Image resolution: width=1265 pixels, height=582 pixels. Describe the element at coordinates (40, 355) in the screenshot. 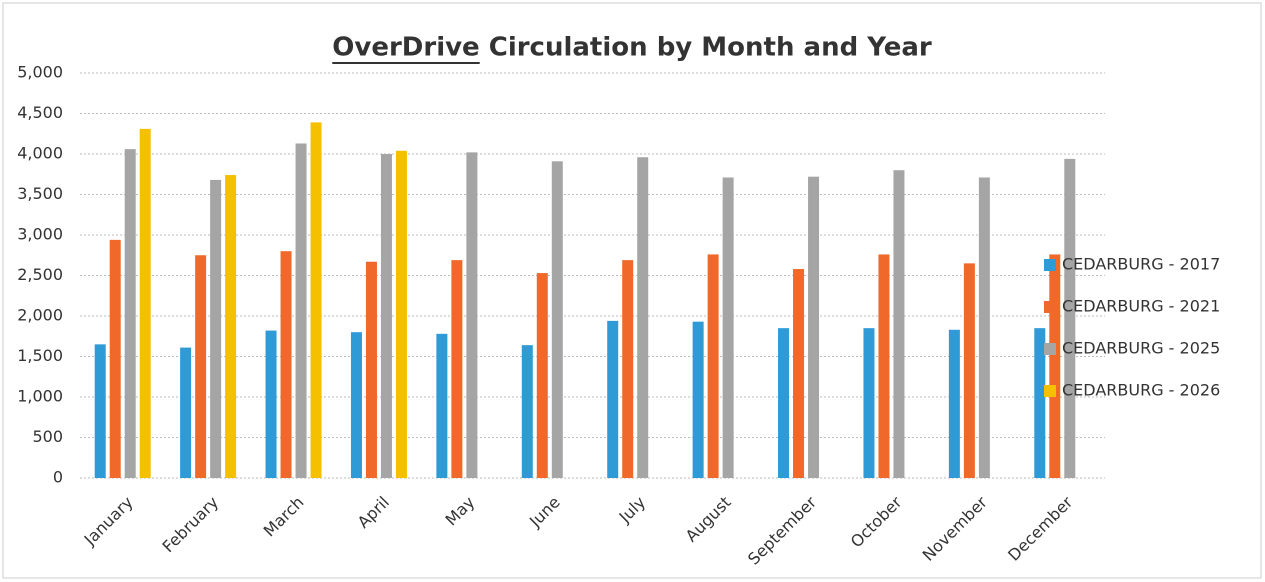

I see `y-tick-label: 1,500` at that location.